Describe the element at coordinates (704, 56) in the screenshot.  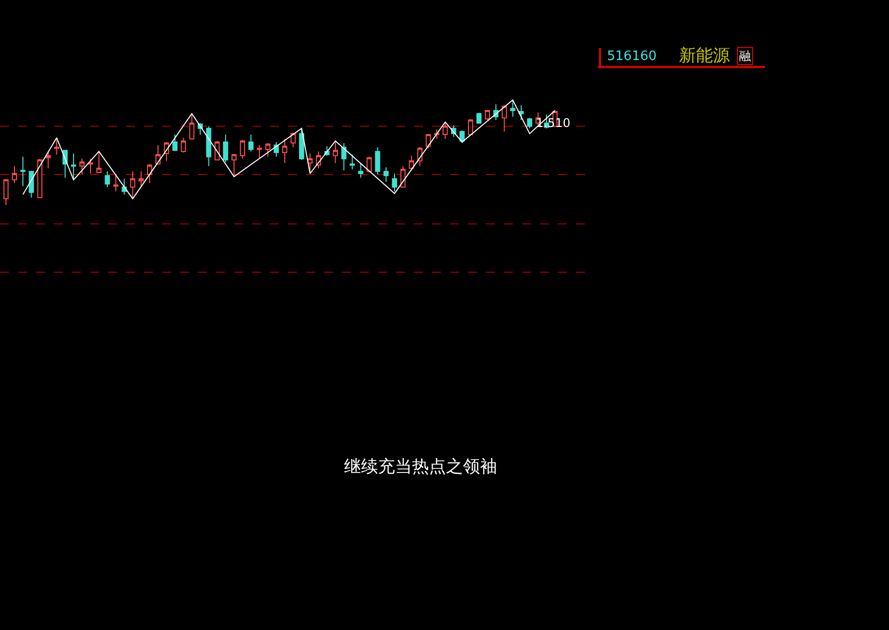
I see `text: 新能源` at that location.